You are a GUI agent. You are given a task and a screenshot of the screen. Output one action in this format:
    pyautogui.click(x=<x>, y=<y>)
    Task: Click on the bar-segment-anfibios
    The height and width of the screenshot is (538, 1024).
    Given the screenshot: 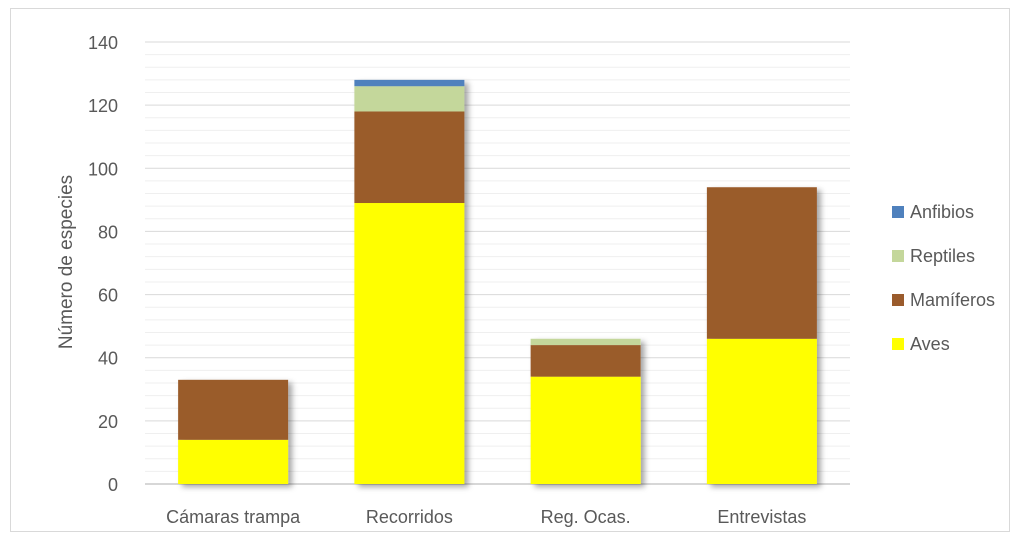 What is the action you would take?
    pyautogui.click(x=409, y=83)
    